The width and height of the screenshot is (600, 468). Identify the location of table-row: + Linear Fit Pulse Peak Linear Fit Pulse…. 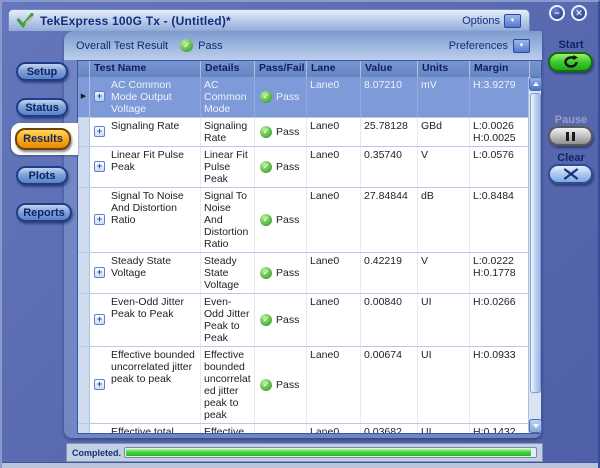
(304, 167).